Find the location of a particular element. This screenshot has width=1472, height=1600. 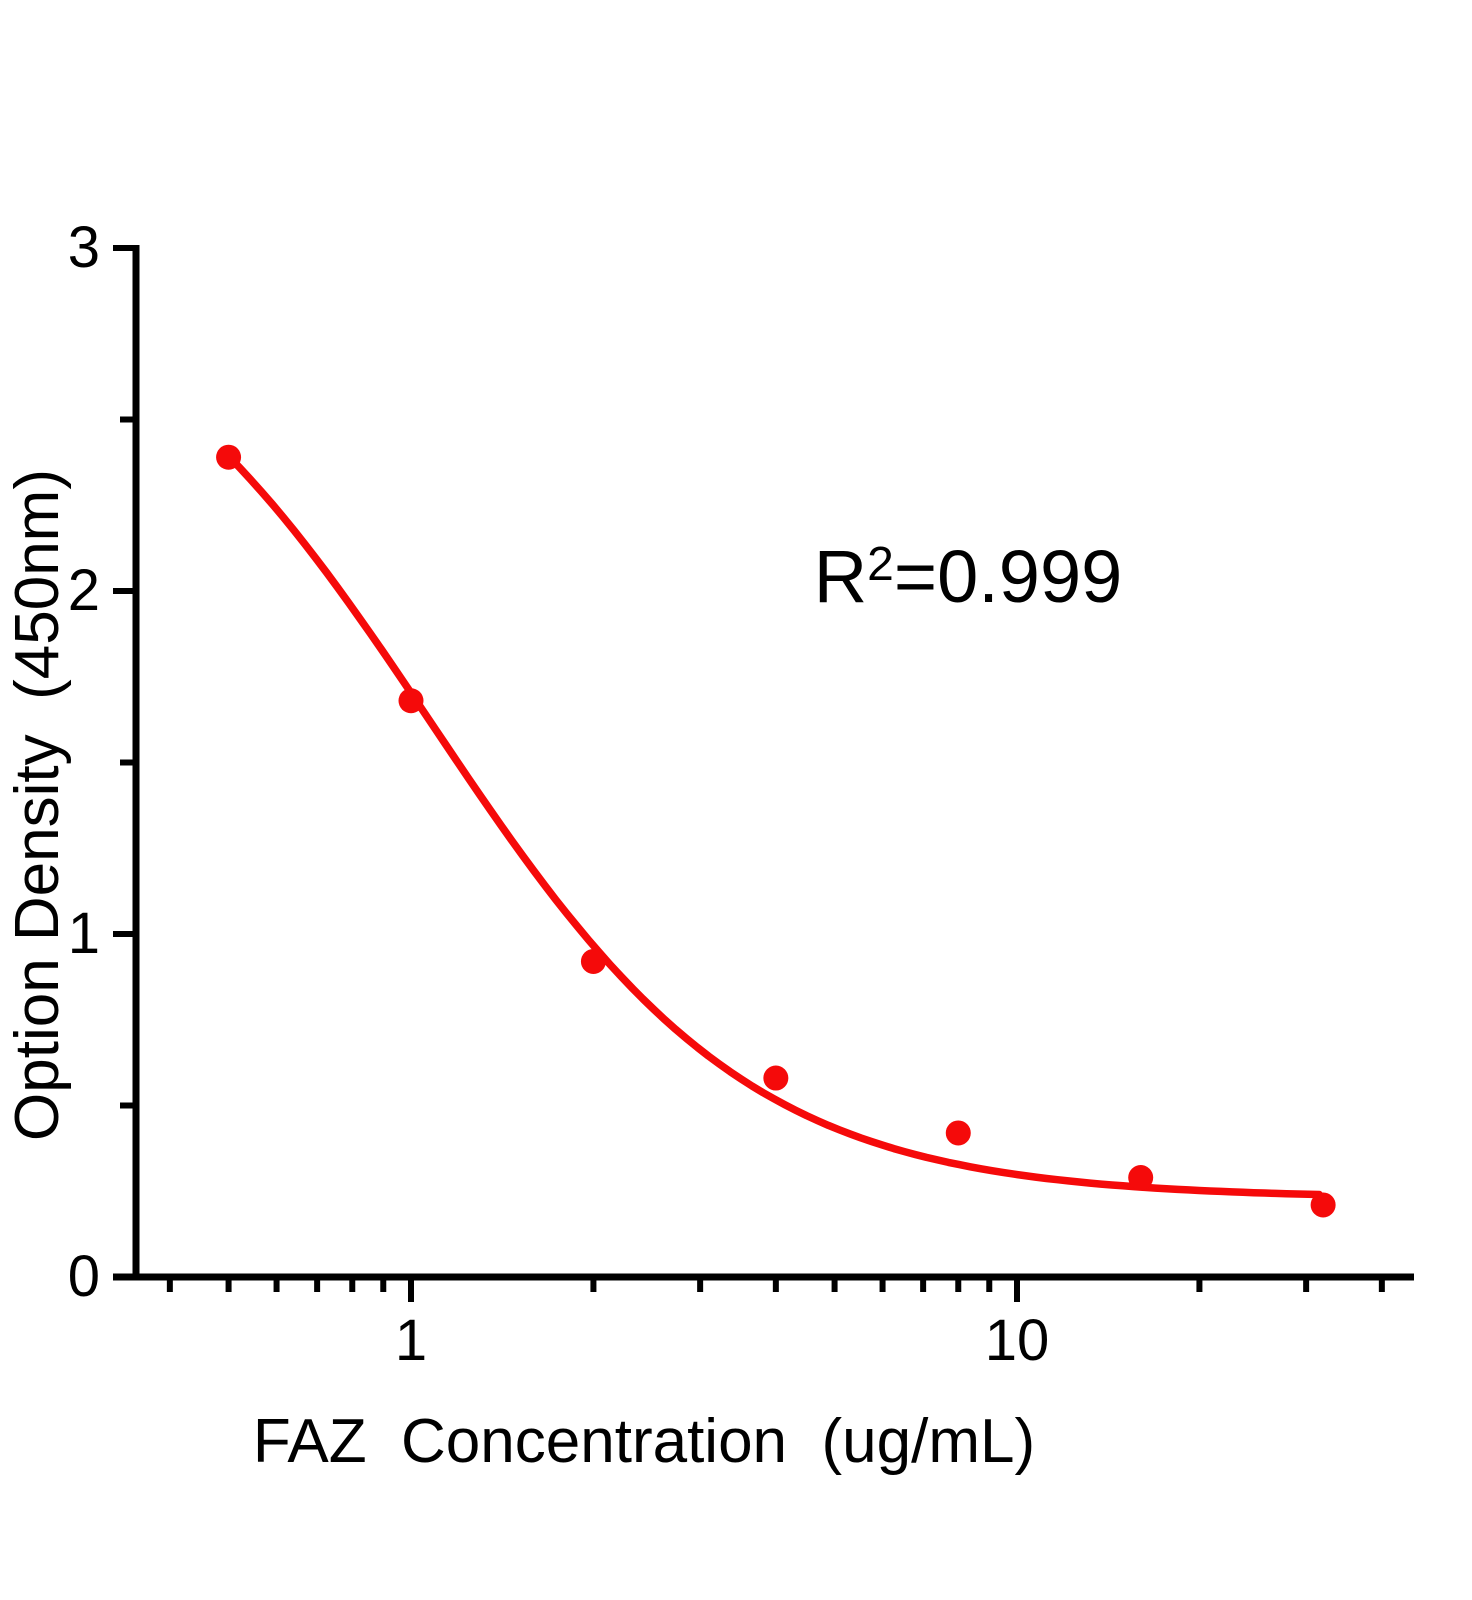

y-tick-label: 3 is located at coordinates (84, 247).